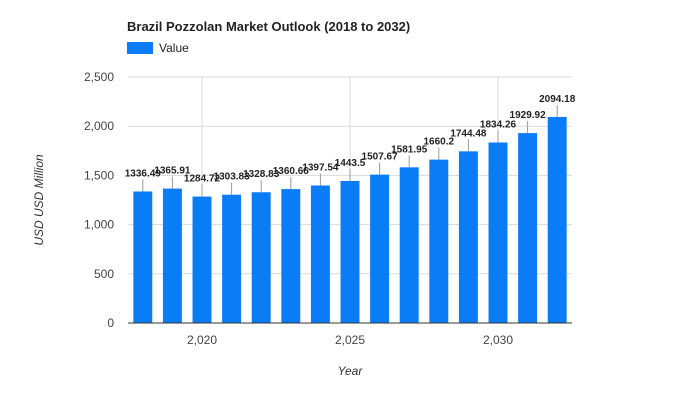  Describe the element at coordinates (380, 157) in the screenshot. I see `data-label: 1507.67` at that location.